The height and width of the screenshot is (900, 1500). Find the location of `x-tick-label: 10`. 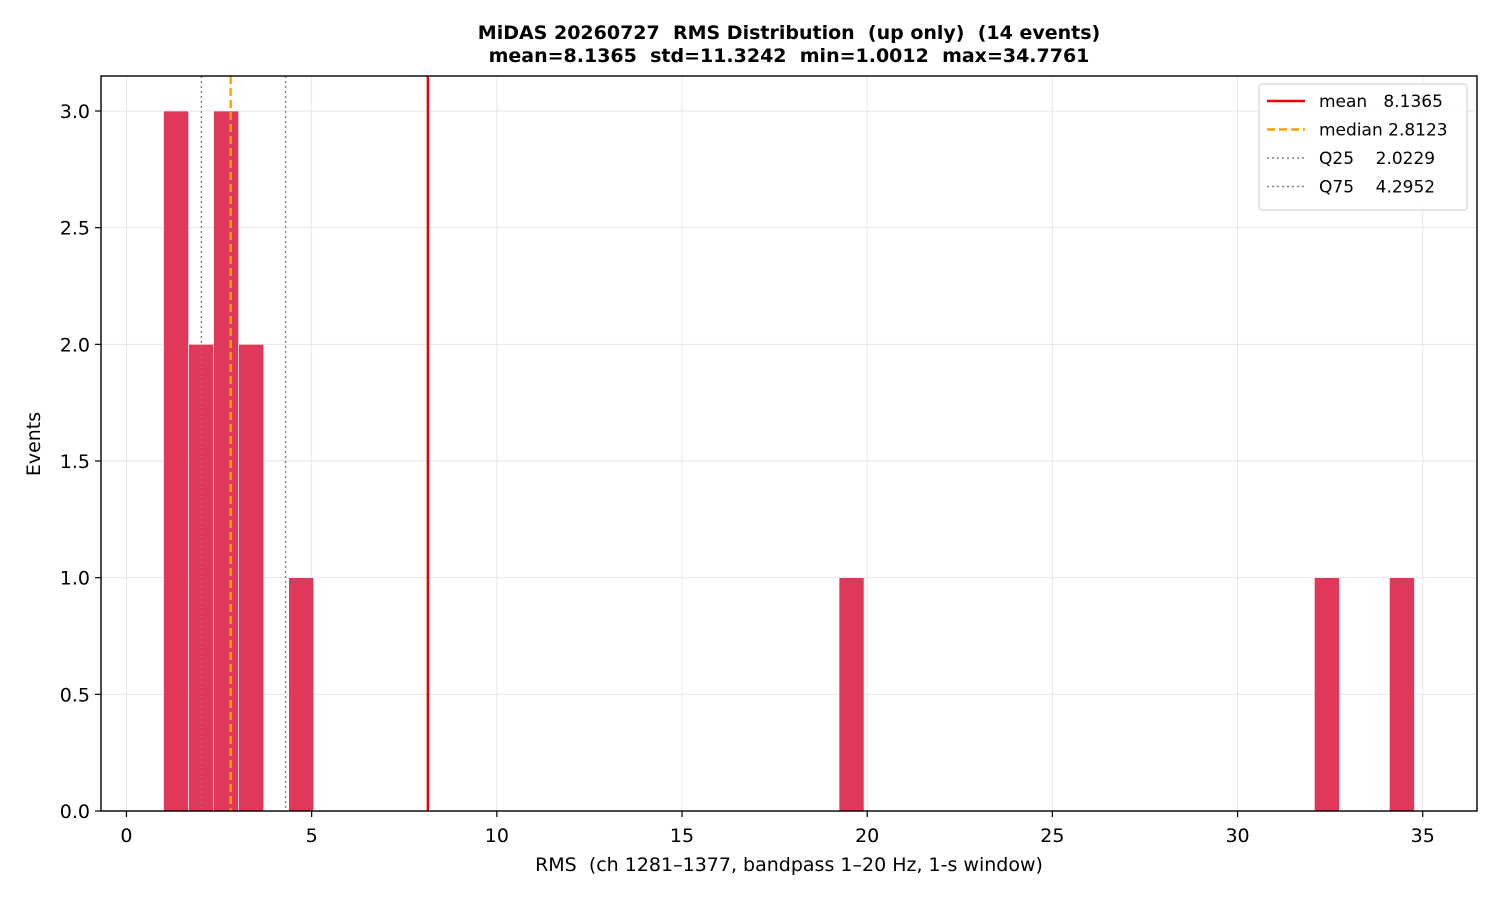

x-tick-label: 10 is located at coordinates (497, 836).